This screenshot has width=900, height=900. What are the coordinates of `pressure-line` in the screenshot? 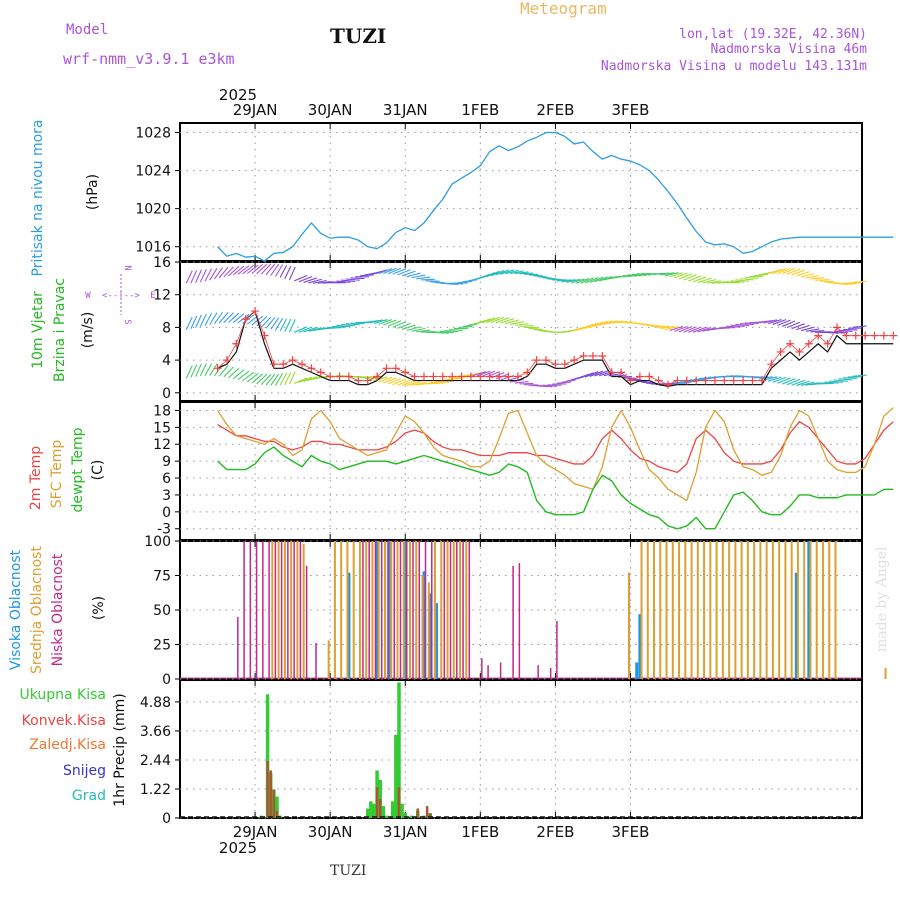 It's located at (555, 196).